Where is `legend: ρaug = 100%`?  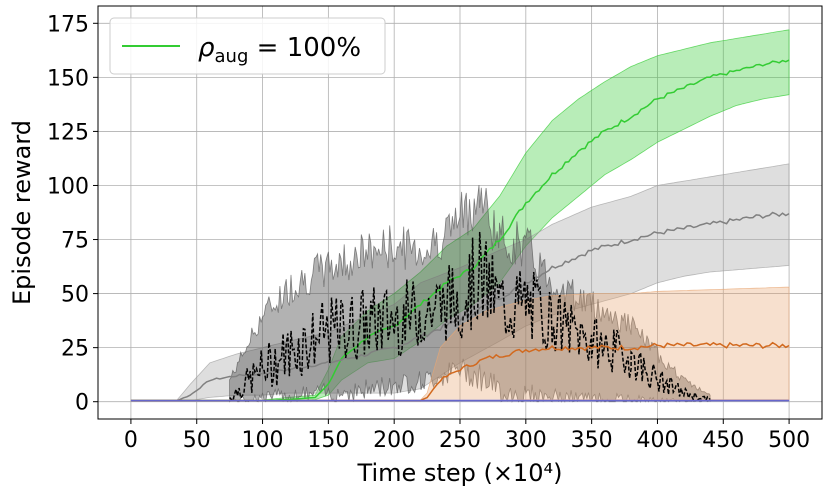 legend: ρaug = 100% is located at coordinates (247, 46).